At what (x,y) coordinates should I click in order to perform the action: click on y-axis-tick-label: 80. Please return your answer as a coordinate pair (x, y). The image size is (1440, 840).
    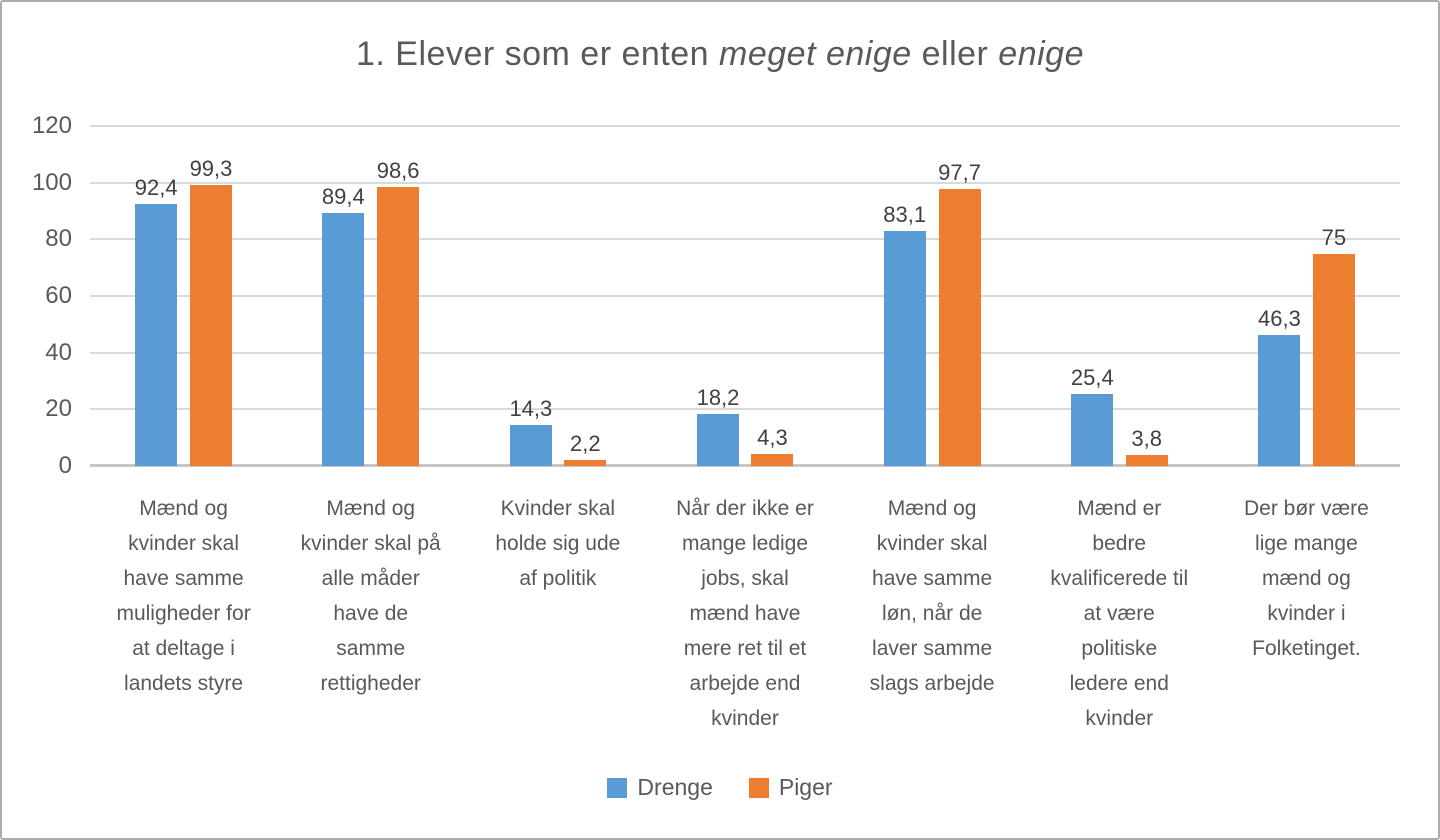
    Looking at the image, I should click on (58, 239).